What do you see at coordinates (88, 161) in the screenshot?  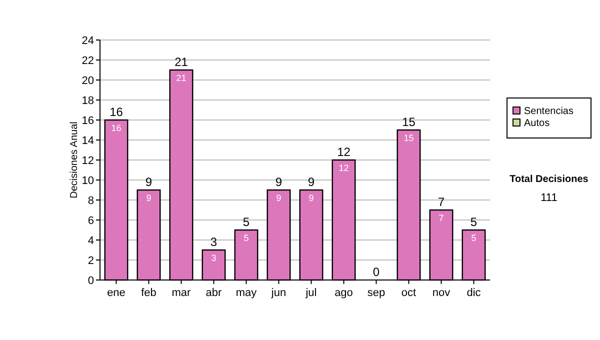 I see `y-tick-label: 12` at bounding box center [88, 161].